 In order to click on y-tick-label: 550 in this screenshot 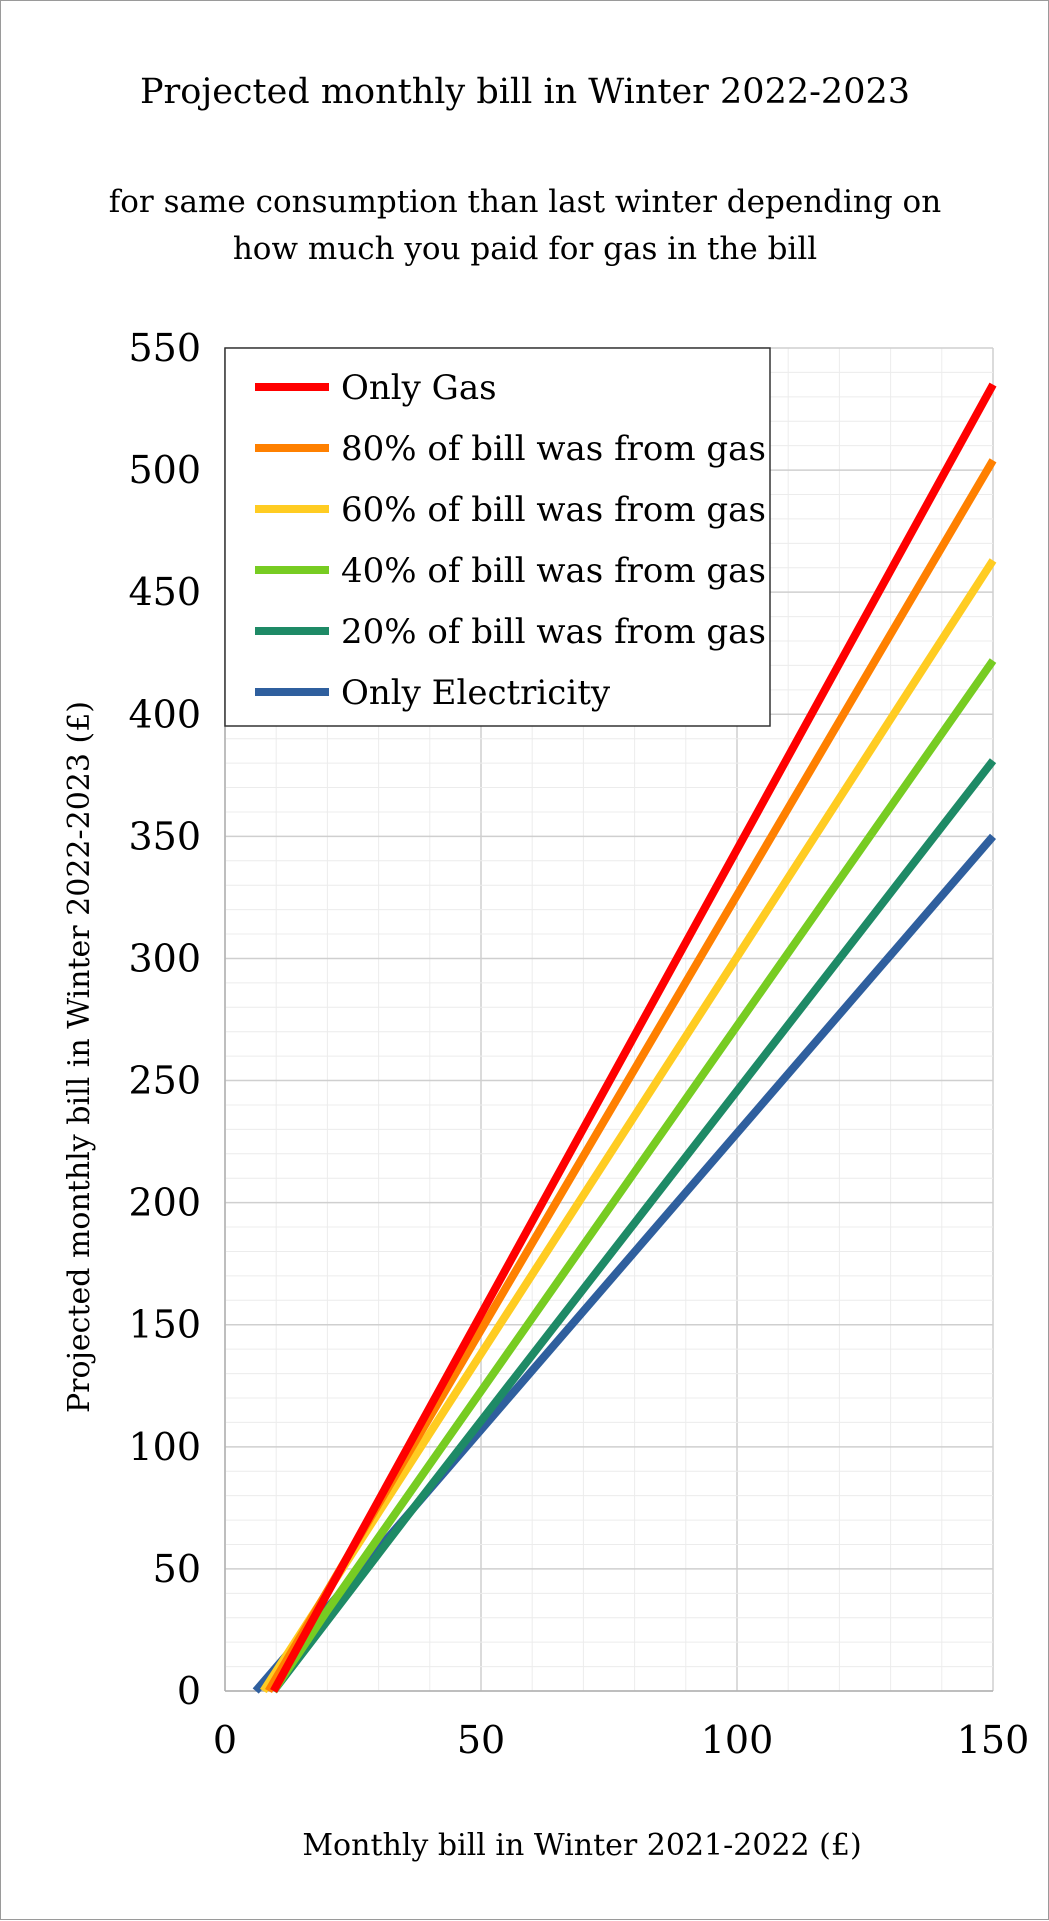, I will do `click(164, 348)`.